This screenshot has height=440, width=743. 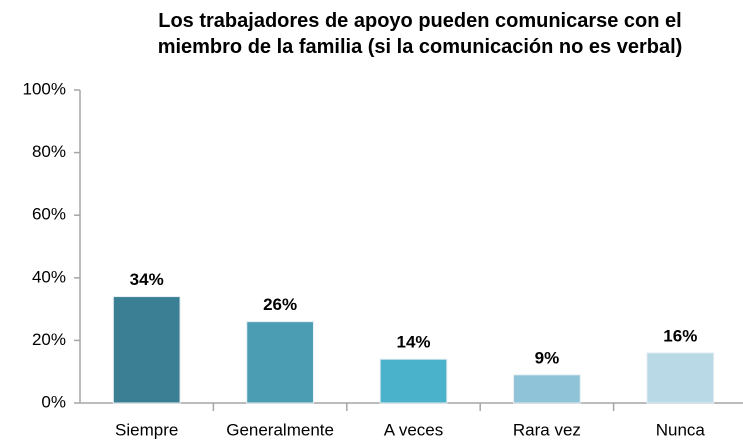 I want to click on y-tick-label: 80%, so click(x=49, y=151).